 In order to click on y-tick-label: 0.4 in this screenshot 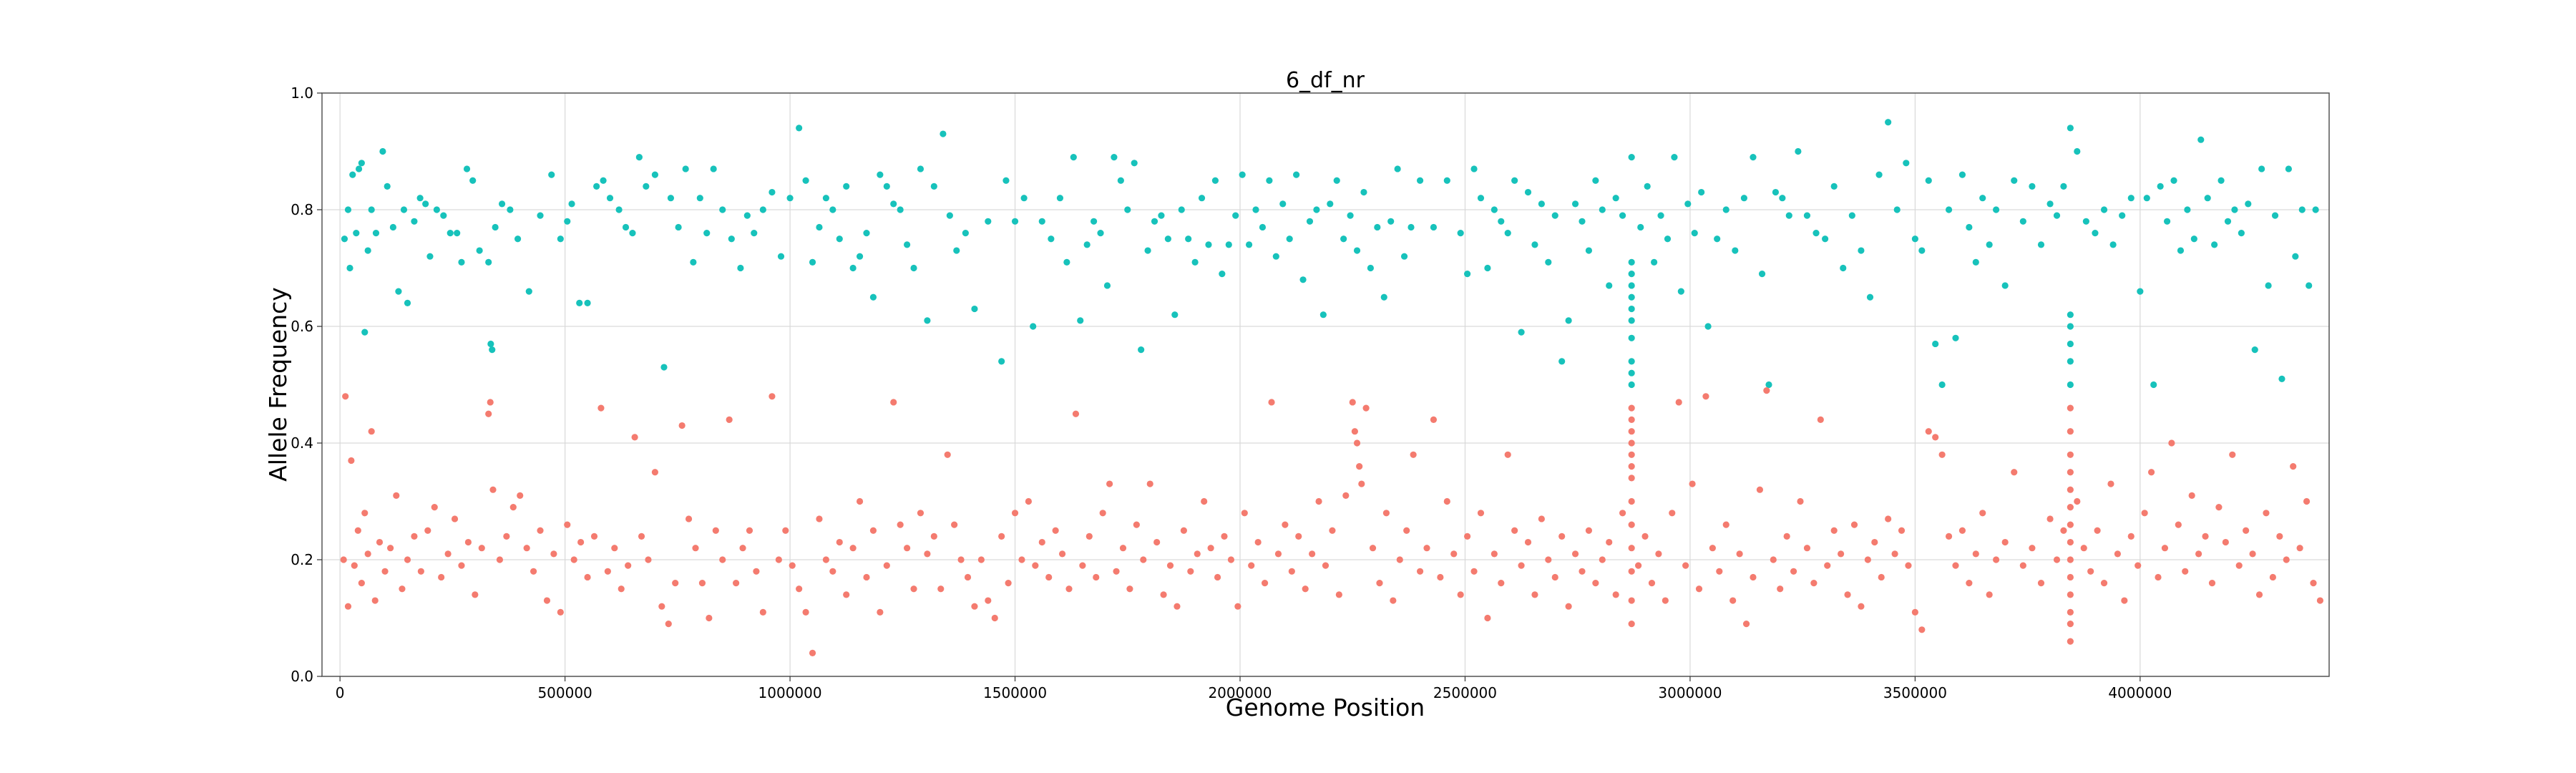, I will do `click(302, 443)`.